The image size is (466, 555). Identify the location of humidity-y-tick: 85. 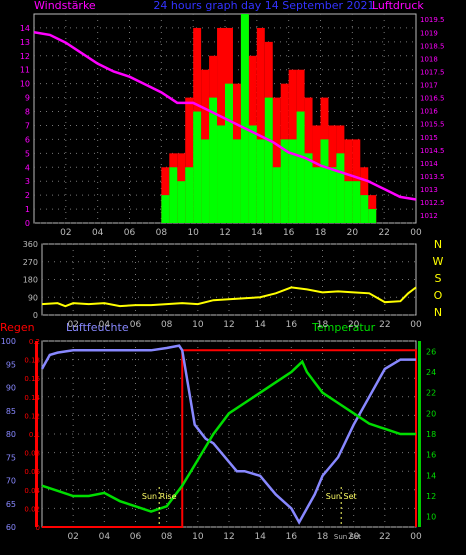
(11, 411).